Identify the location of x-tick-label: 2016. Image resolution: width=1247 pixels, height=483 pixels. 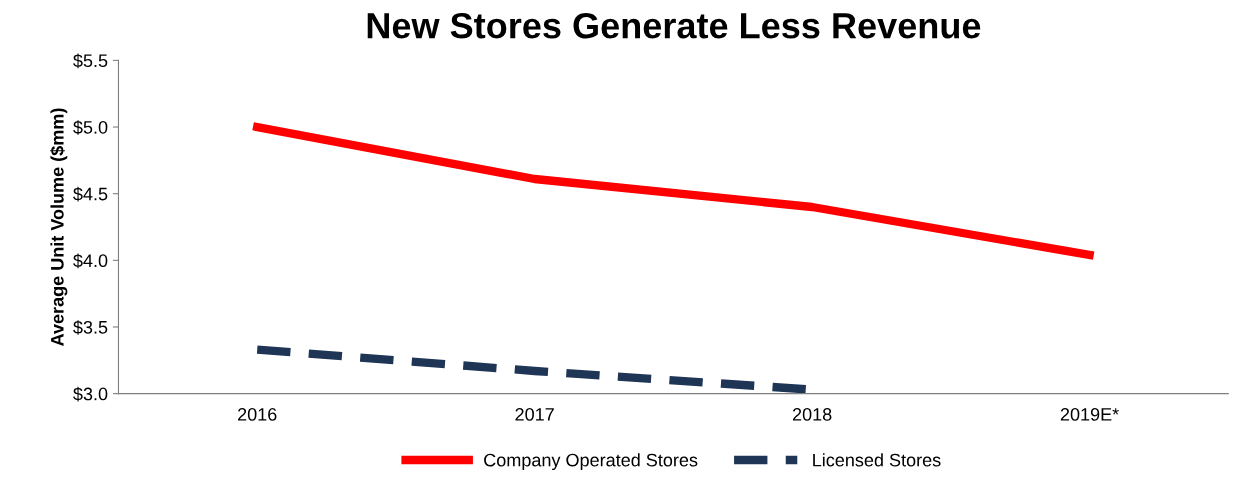
(257, 414).